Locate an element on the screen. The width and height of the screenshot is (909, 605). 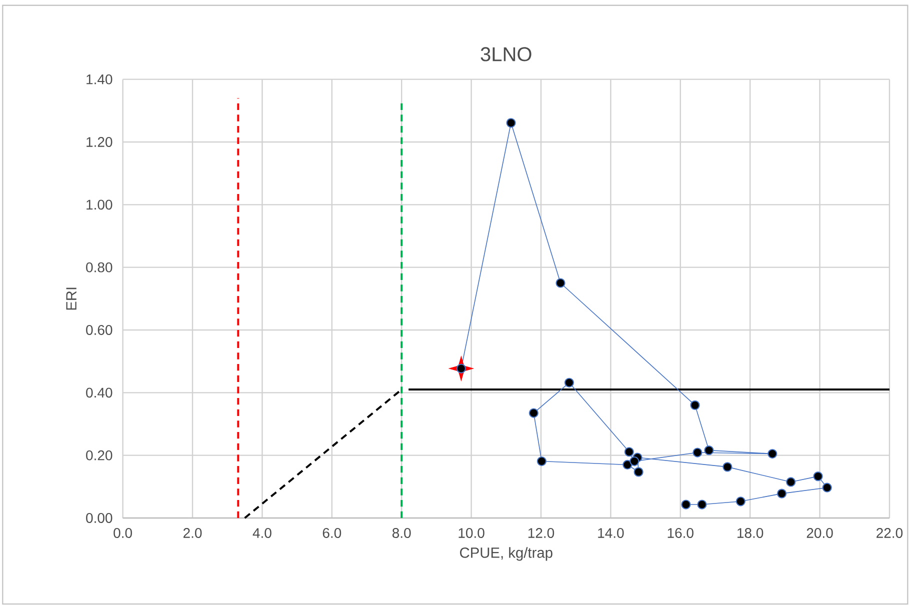
x-tick-label: 2.0 is located at coordinates (192, 533).